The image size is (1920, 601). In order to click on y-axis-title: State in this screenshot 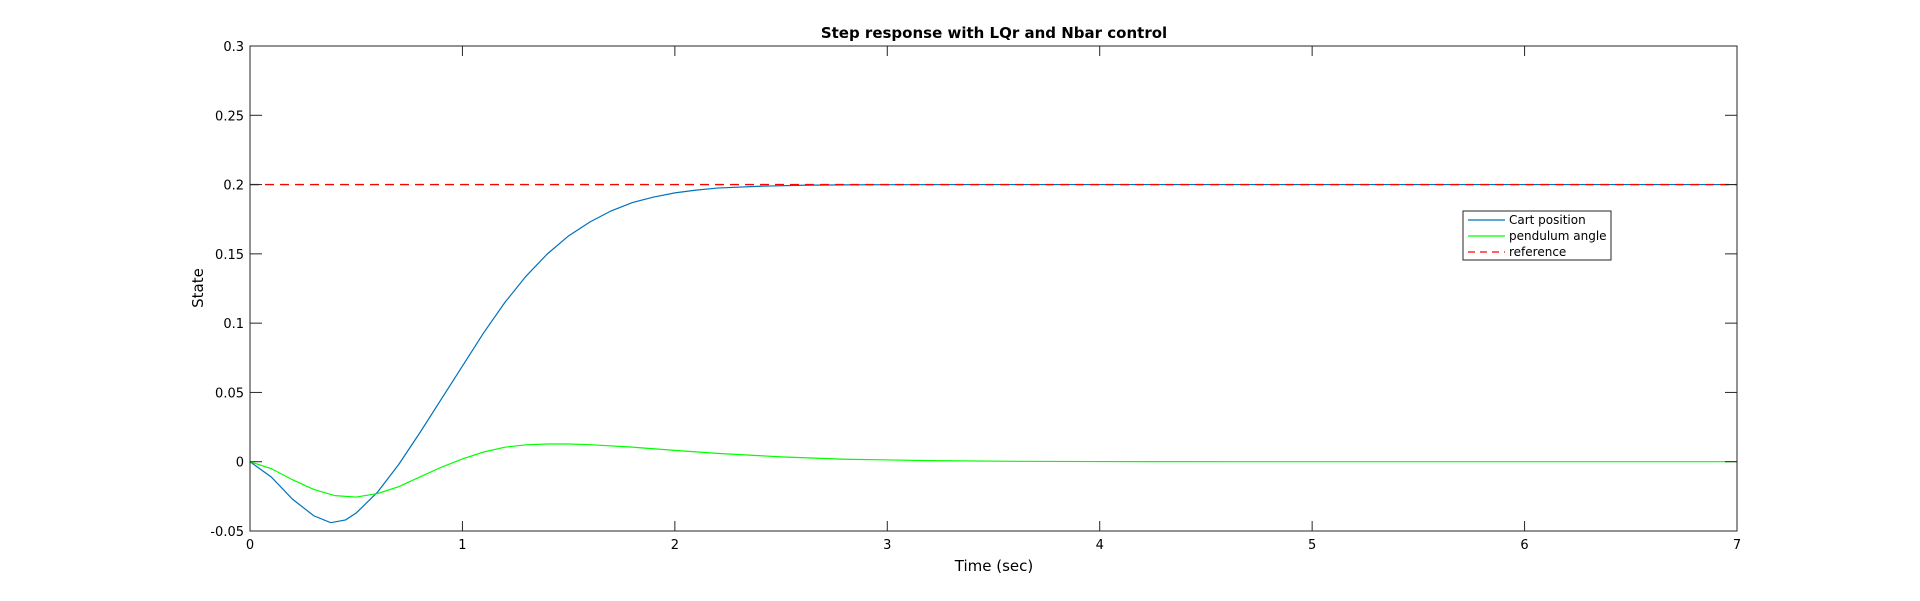, I will do `click(198, 288)`.